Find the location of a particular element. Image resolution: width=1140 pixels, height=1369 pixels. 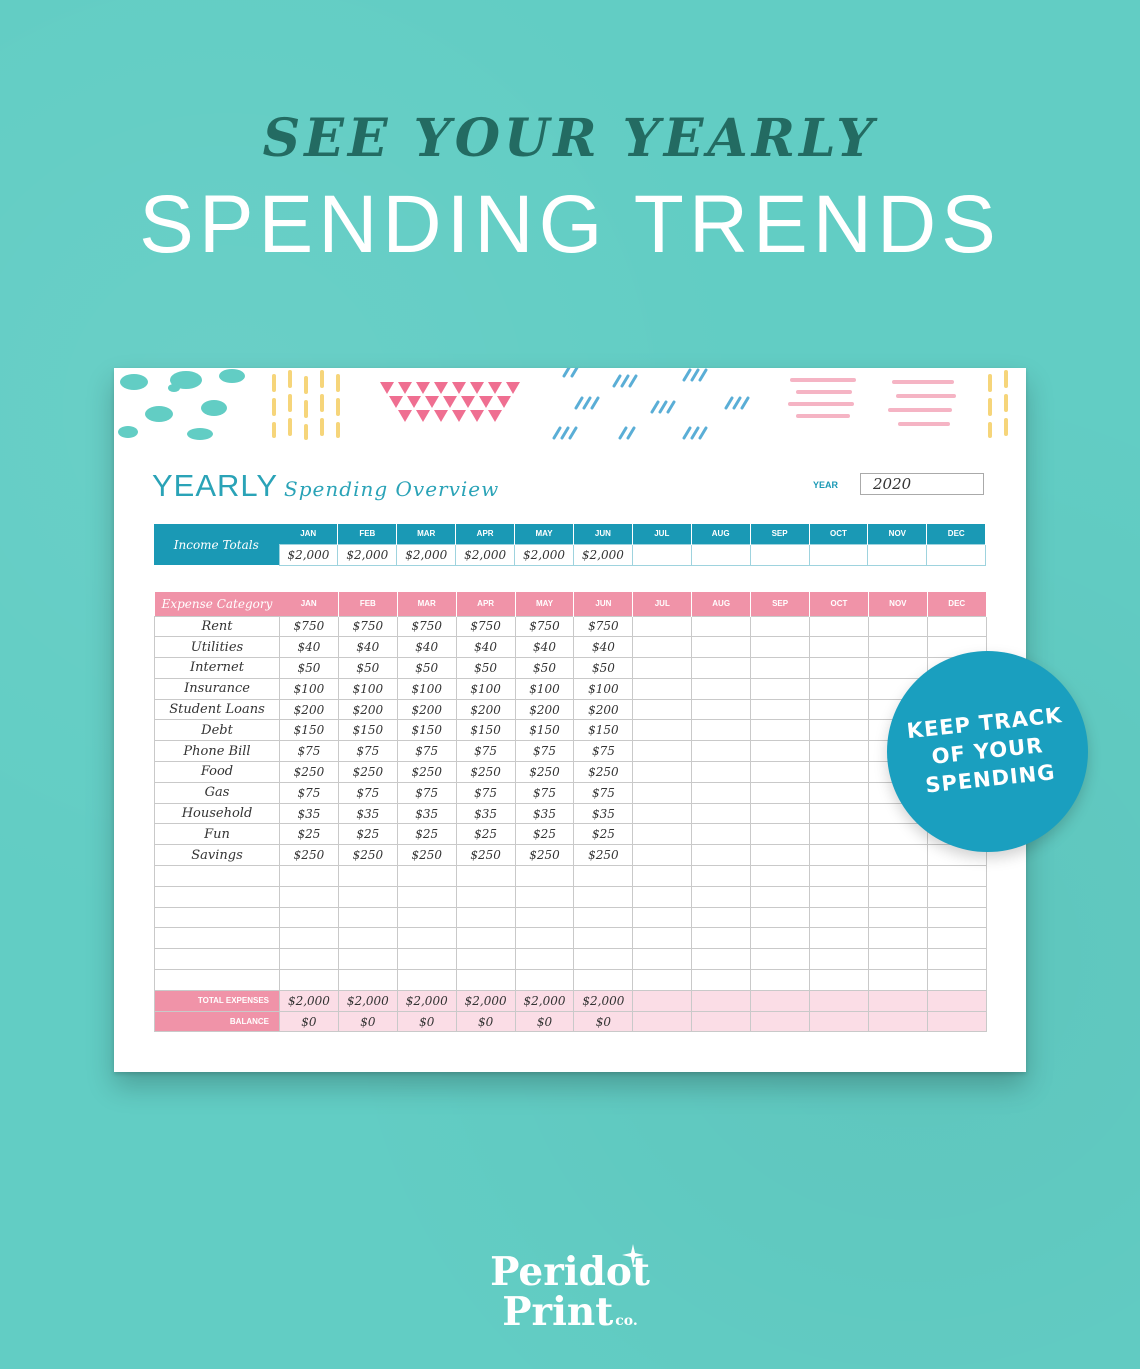

expense-category-cell: Student Loans is located at coordinates (217, 709).